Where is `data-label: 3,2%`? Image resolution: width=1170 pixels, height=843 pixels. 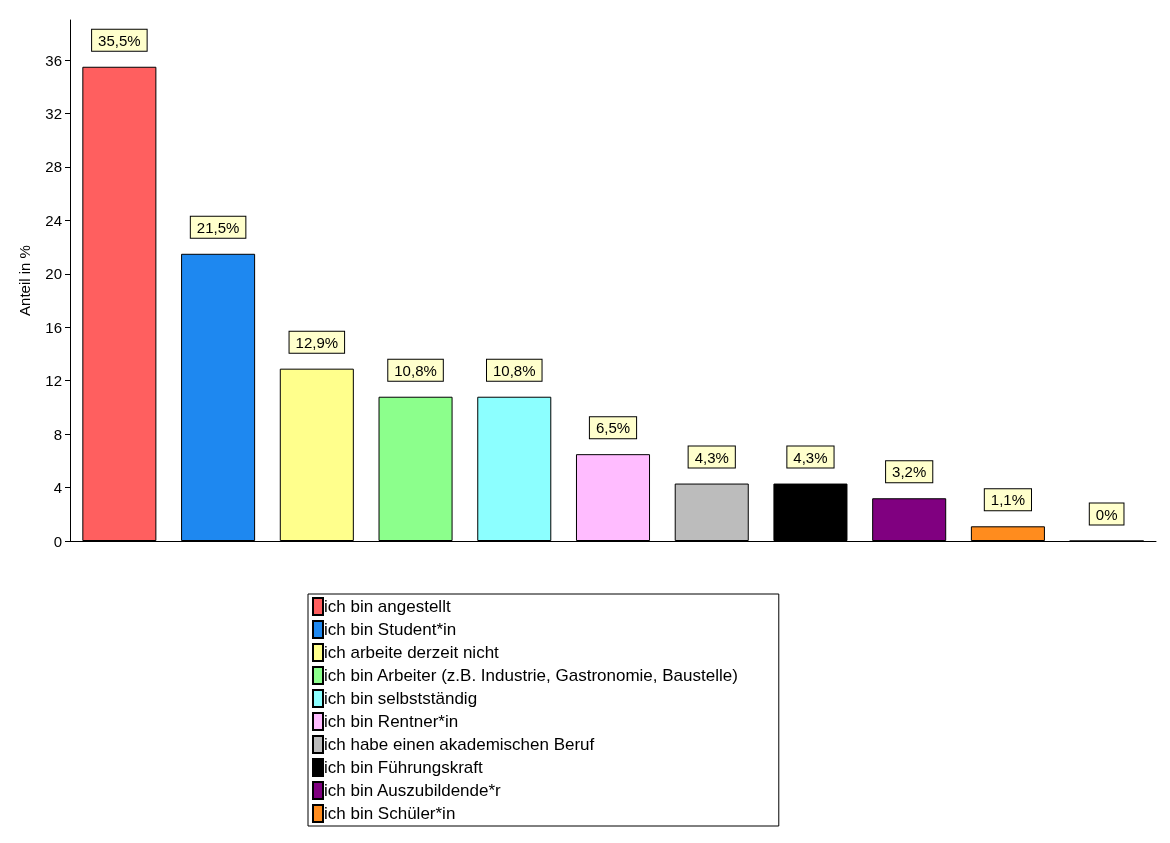
data-label: 3,2% is located at coordinates (909, 472).